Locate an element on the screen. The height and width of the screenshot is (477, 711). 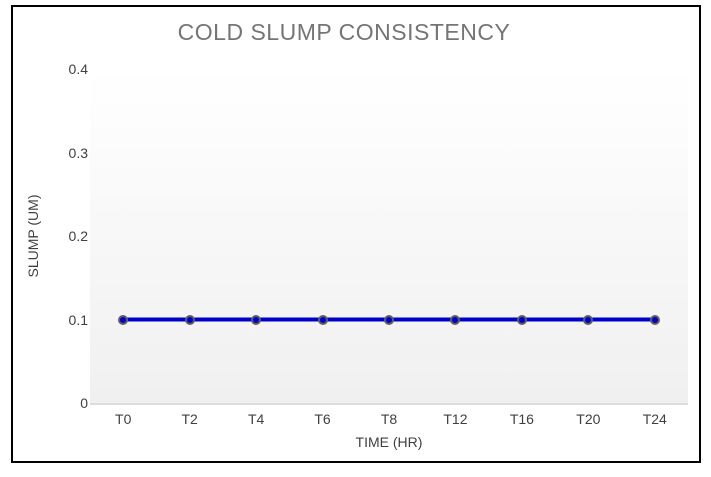
x-tick-label: T6 is located at coordinates (322, 419).